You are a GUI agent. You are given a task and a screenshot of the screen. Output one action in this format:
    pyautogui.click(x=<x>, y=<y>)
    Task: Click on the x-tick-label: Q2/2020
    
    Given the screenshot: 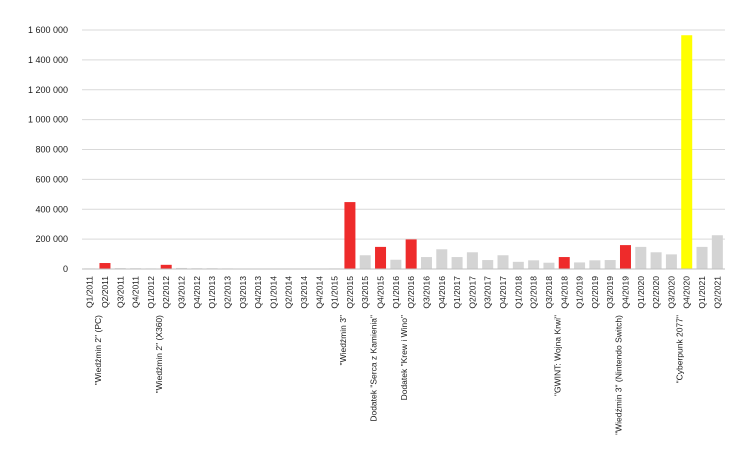 What is the action you would take?
    pyautogui.click(x=656, y=292)
    